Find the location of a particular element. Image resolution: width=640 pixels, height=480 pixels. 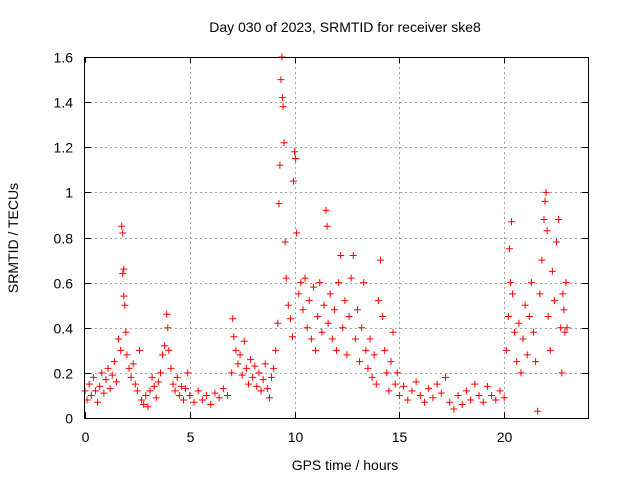

y-tick-label: 0.4 is located at coordinates (64, 329).